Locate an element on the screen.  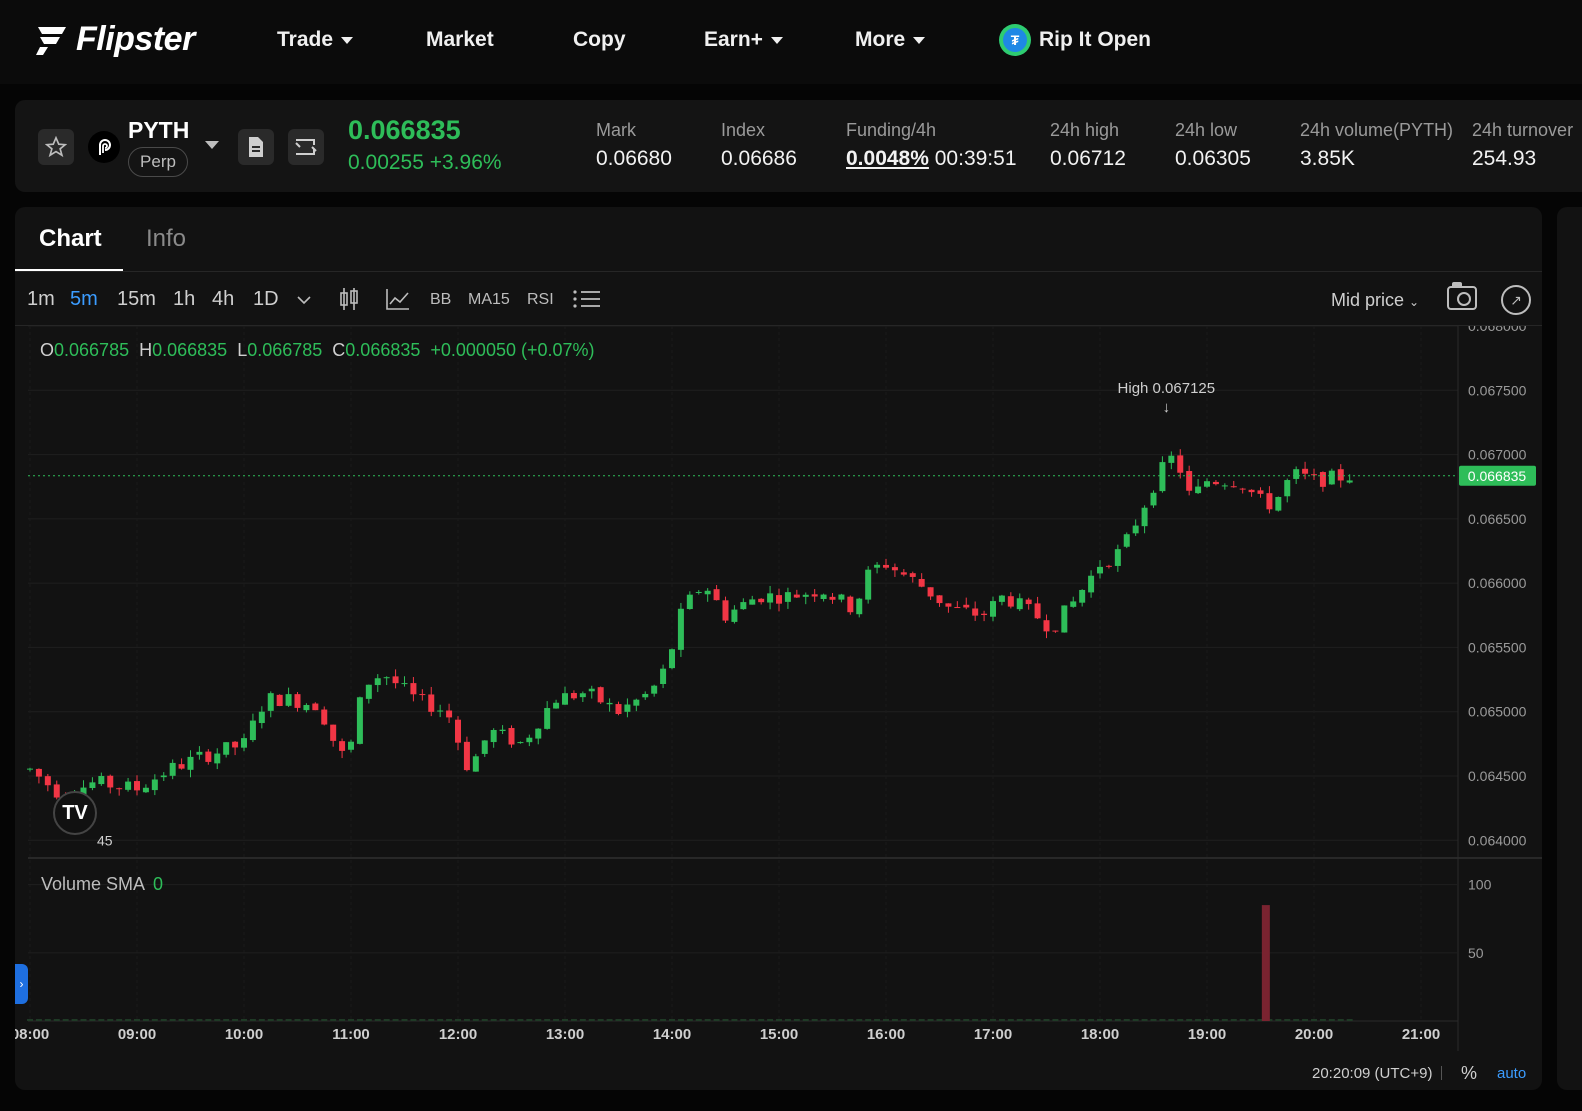
camera-icon is located at coordinates (1462, 296).